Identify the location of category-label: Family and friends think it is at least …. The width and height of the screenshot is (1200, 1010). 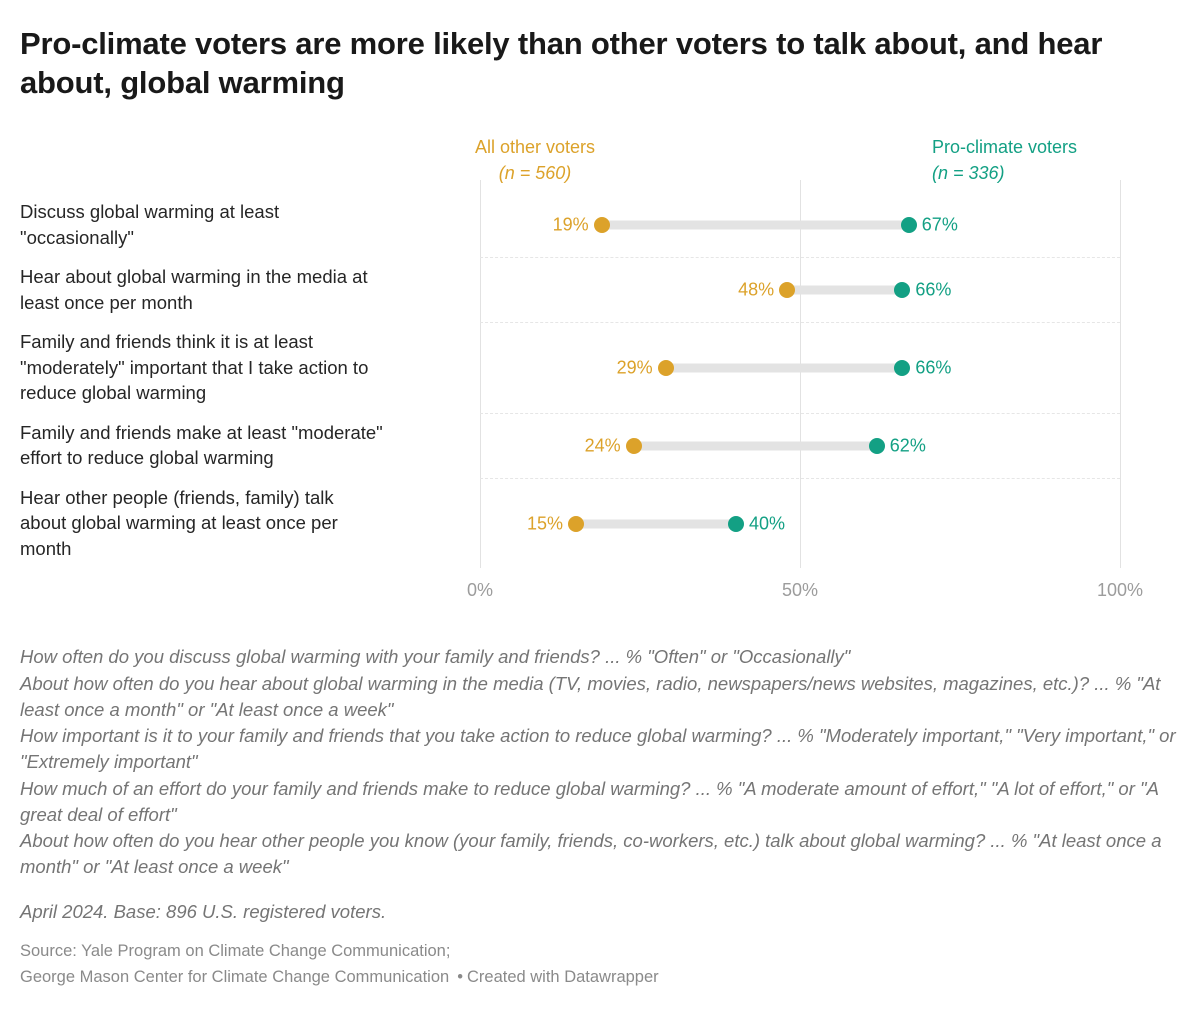
(194, 367).